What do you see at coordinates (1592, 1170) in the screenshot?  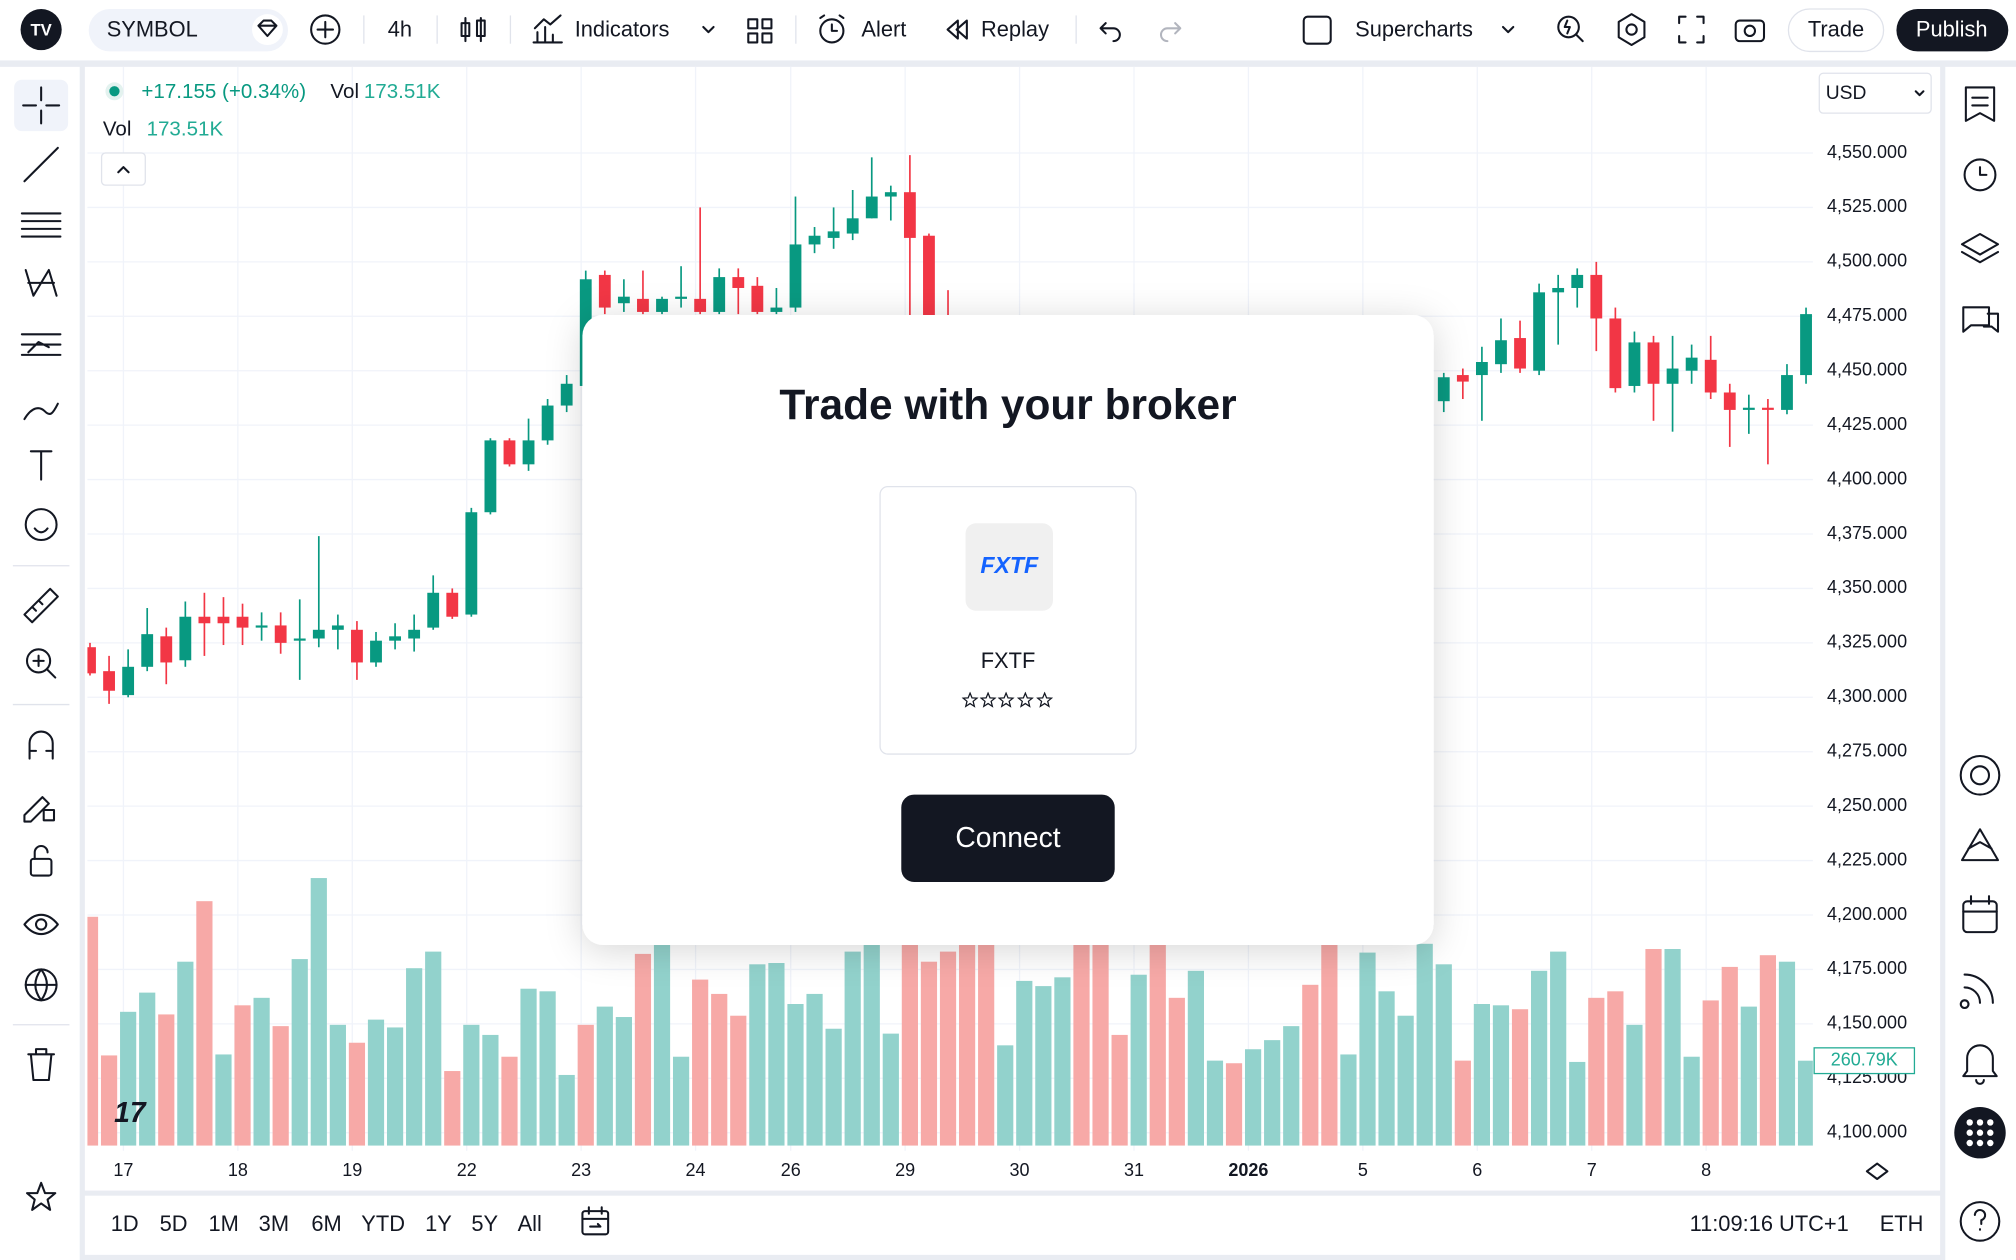 I see `x-tick-label: 7` at bounding box center [1592, 1170].